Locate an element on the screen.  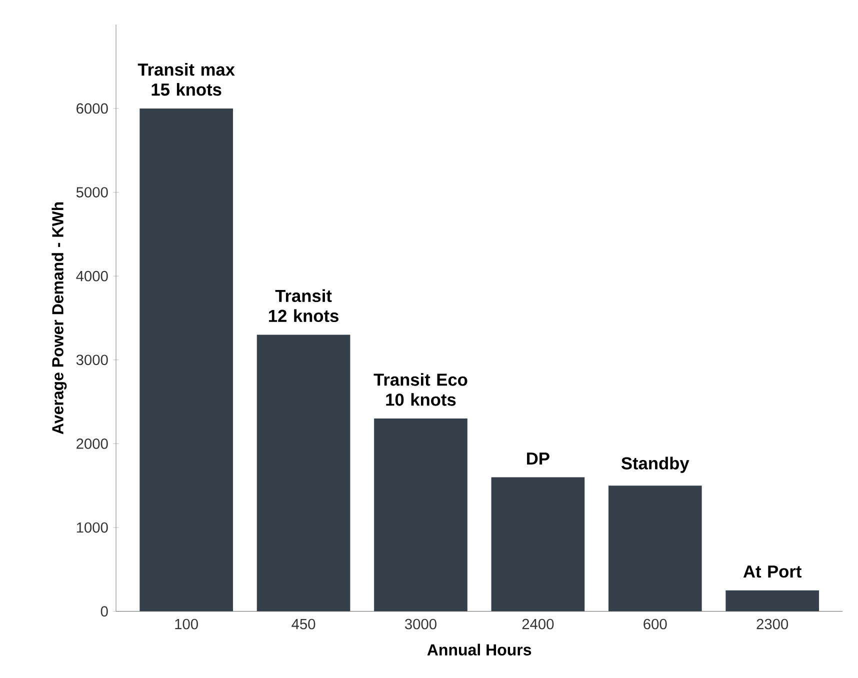
annotation: Transit 12 knots is located at coordinates (303, 305).